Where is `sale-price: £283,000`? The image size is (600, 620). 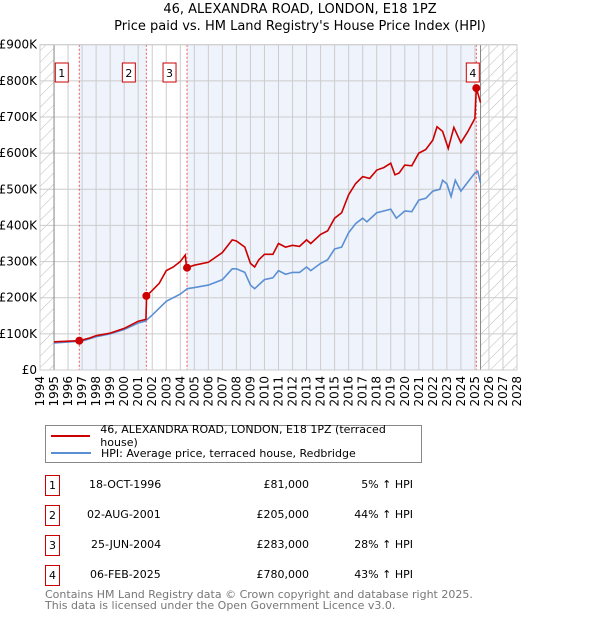 sale-price: £283,000 is located at coordinates (283, 544).